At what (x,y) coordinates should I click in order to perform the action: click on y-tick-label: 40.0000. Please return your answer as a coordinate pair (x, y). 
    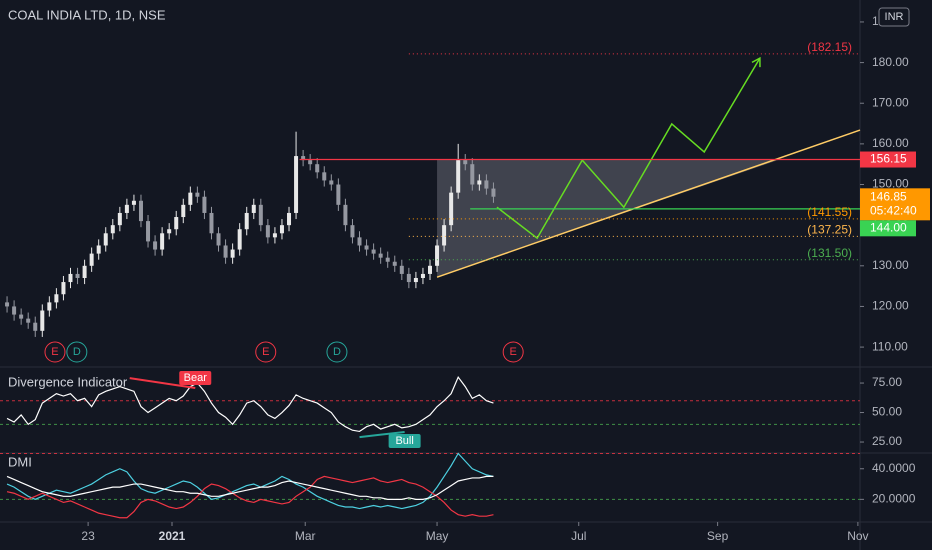
    Looking at the image, I should click on (894, 468).